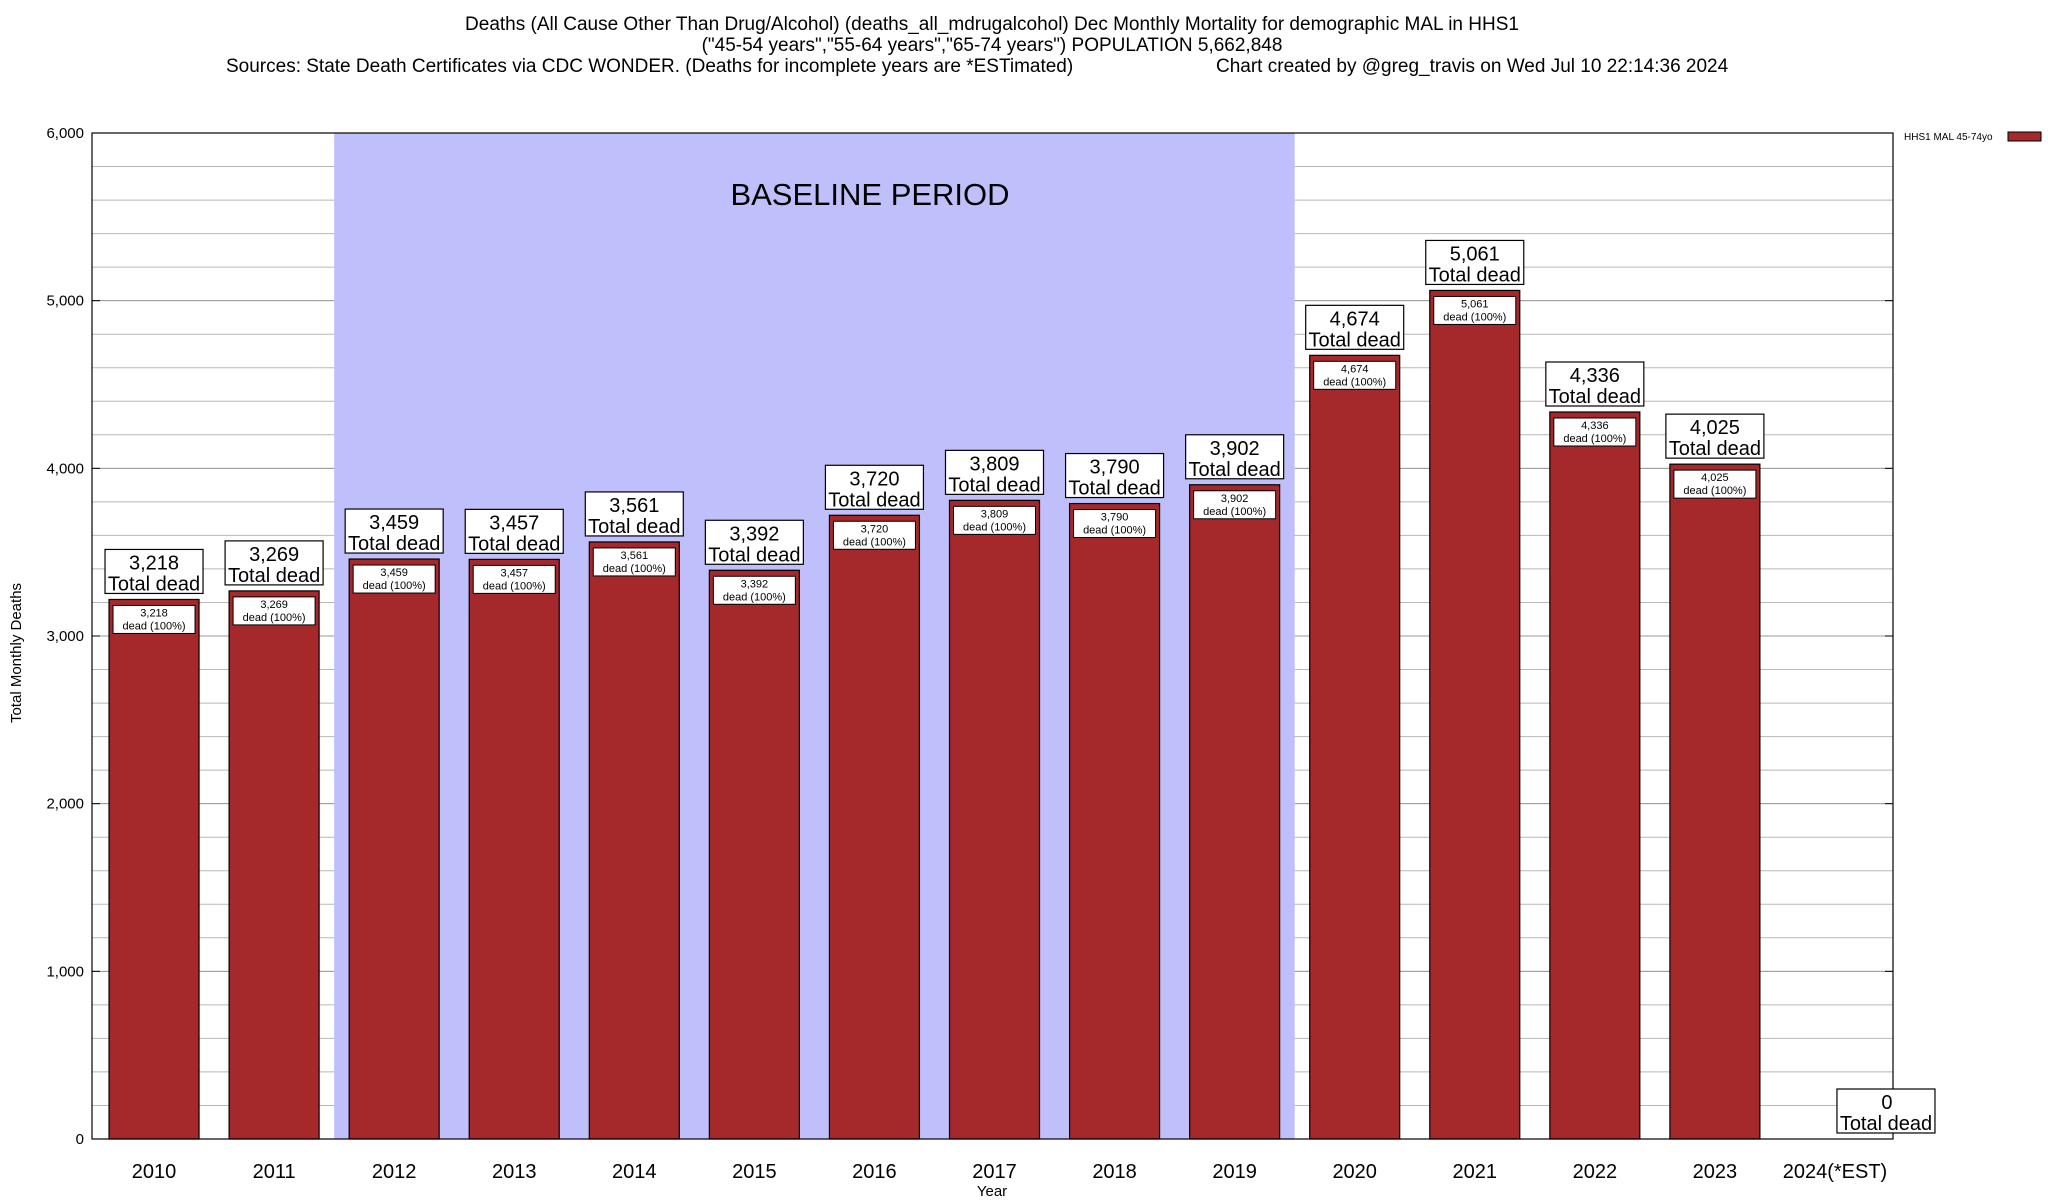 The width and height of the screenshot is (2048, 1200). Describe the element at coordinates (994, 1172) in the screenshot. I see `x-tick-label: 2017` at that location.